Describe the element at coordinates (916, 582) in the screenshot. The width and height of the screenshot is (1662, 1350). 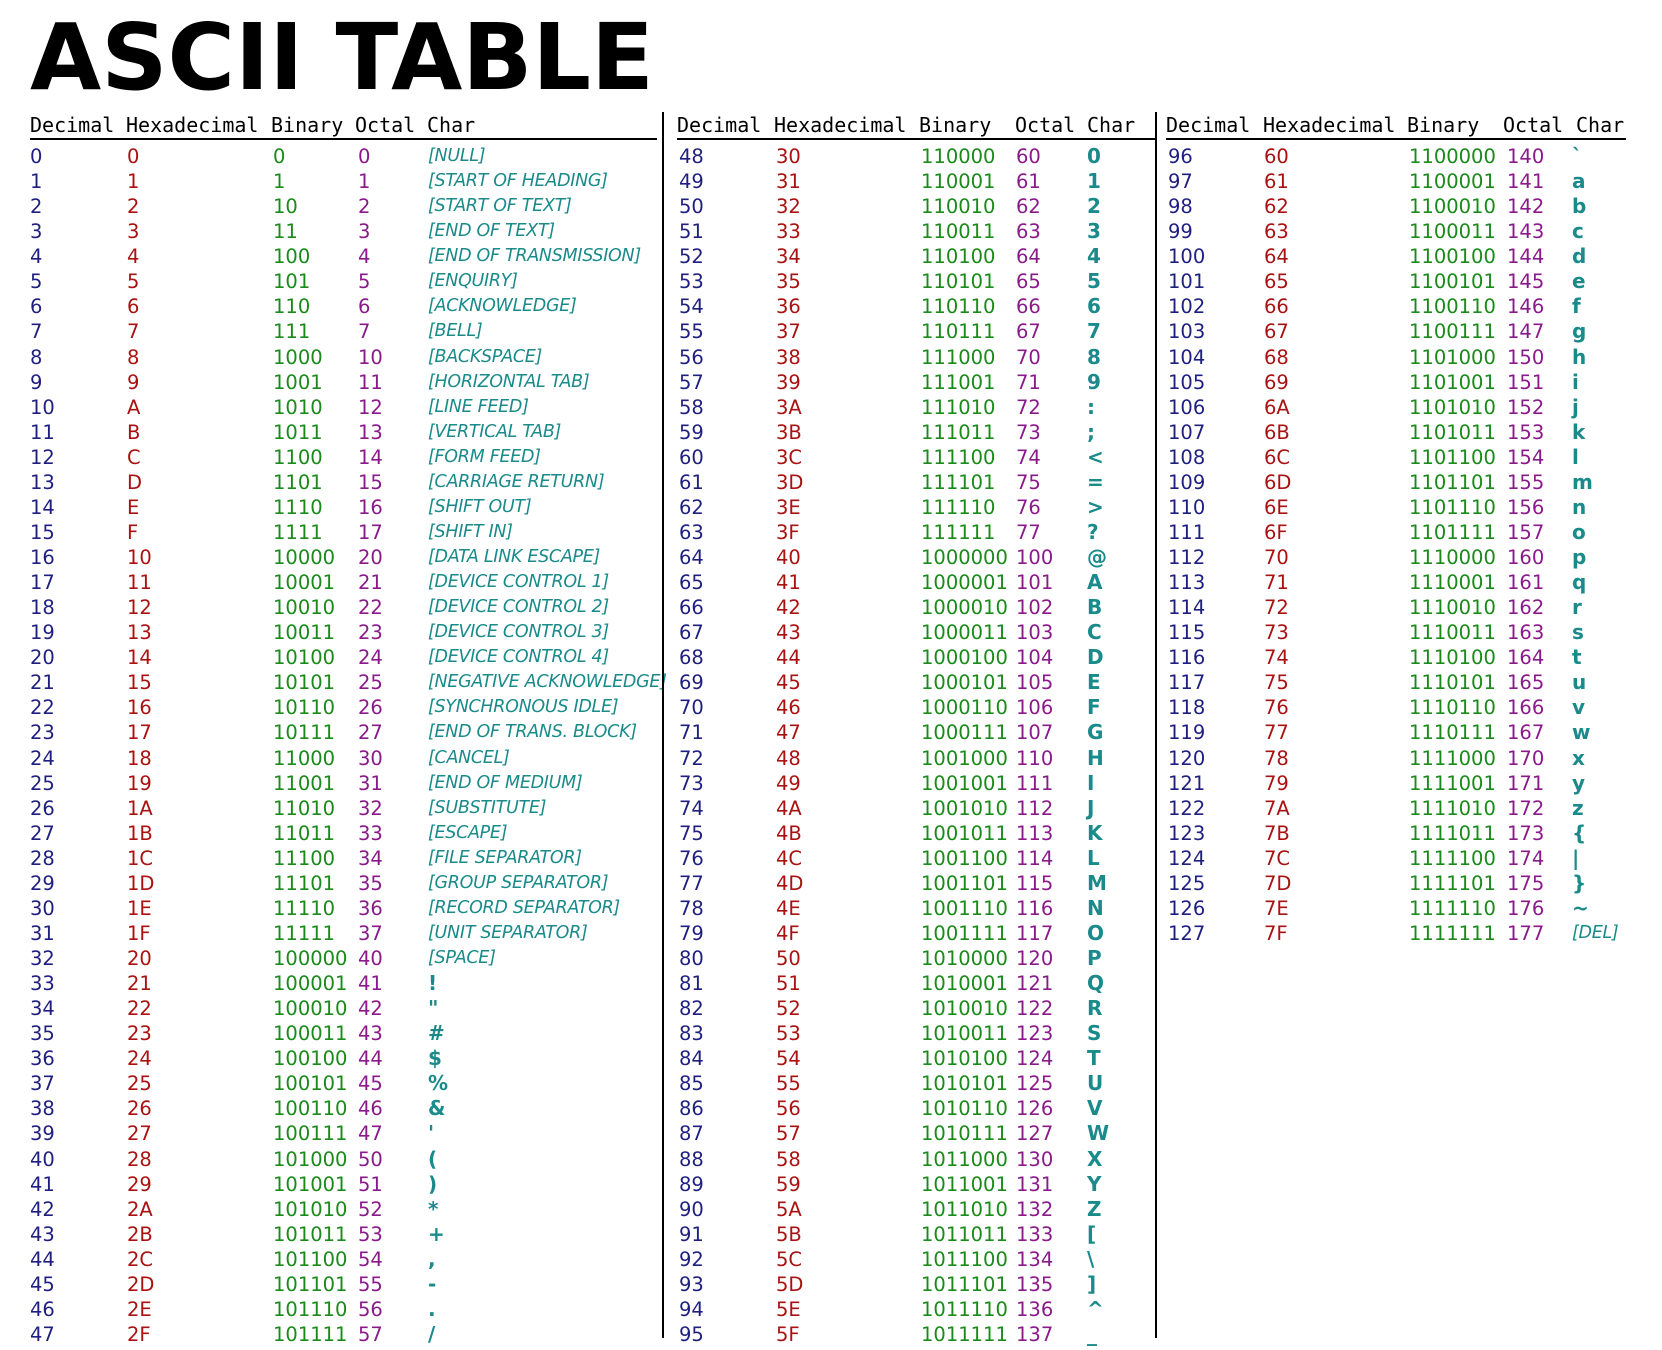
I see `table-row: 65 41 1000001 101 A` at that location.